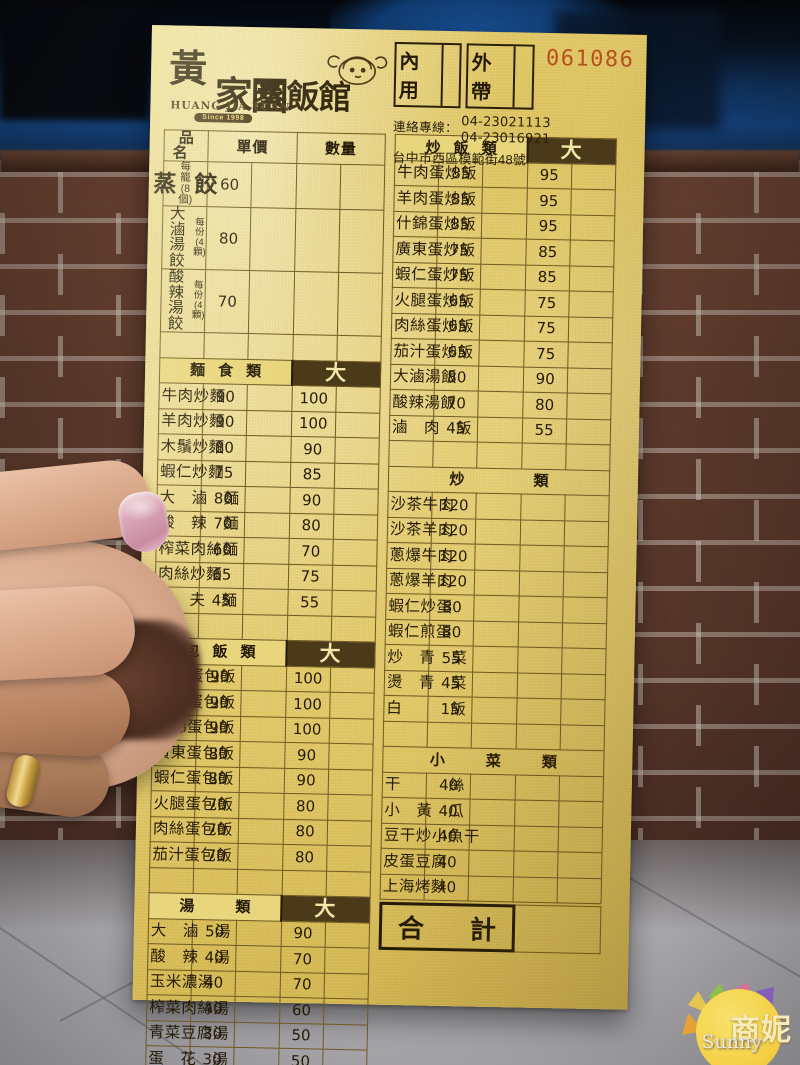  I want to click on menu-item-row: 酸辣湯餃 每份 (4顆) 70, so click(271, 302).